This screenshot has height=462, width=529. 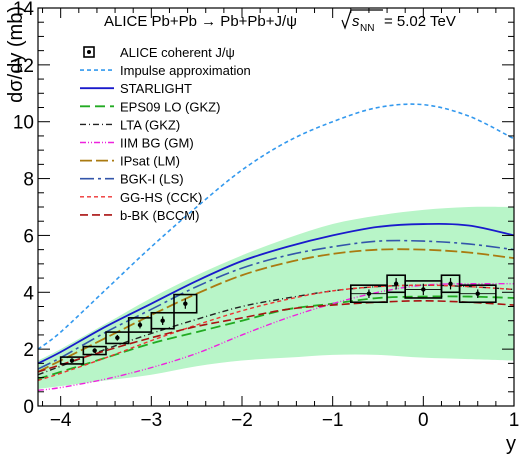 What do you see at coordinates (157, 143) in the screenshot?
I see `legend-label: IIM BG (GM)` at bounding box center [157, 143].